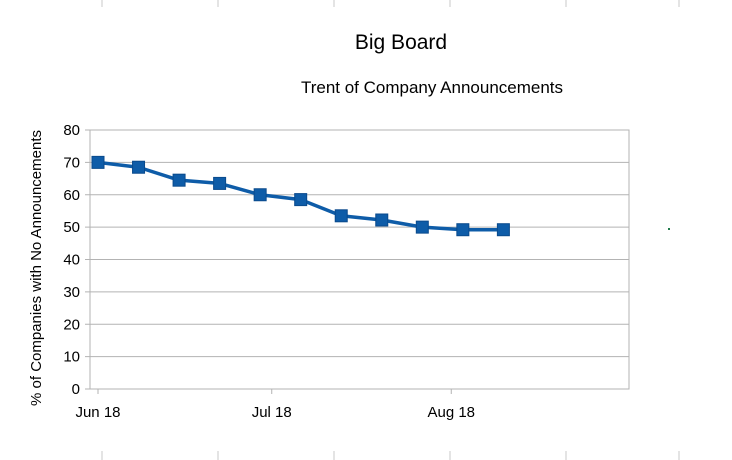  Describe the element at coordinates (401, 42) in the screenshot. I see `chart-title: Big Board` at that location.